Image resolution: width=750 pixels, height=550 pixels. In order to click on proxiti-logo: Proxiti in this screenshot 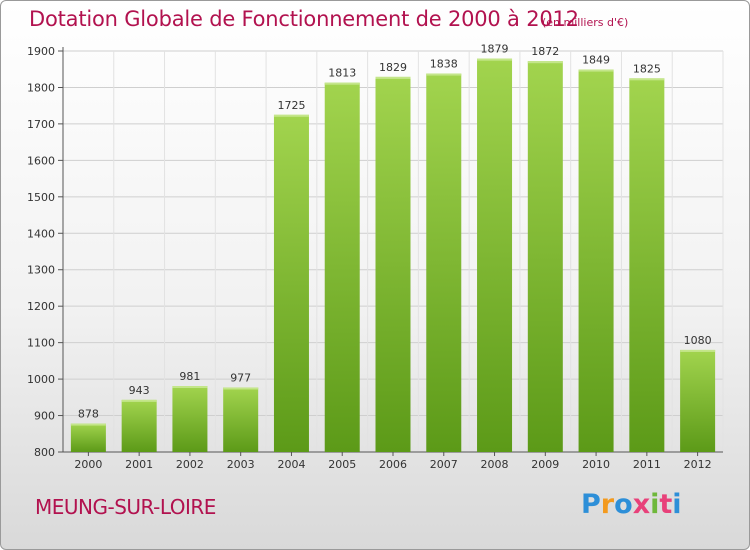, I will do `click(631, 504)`.